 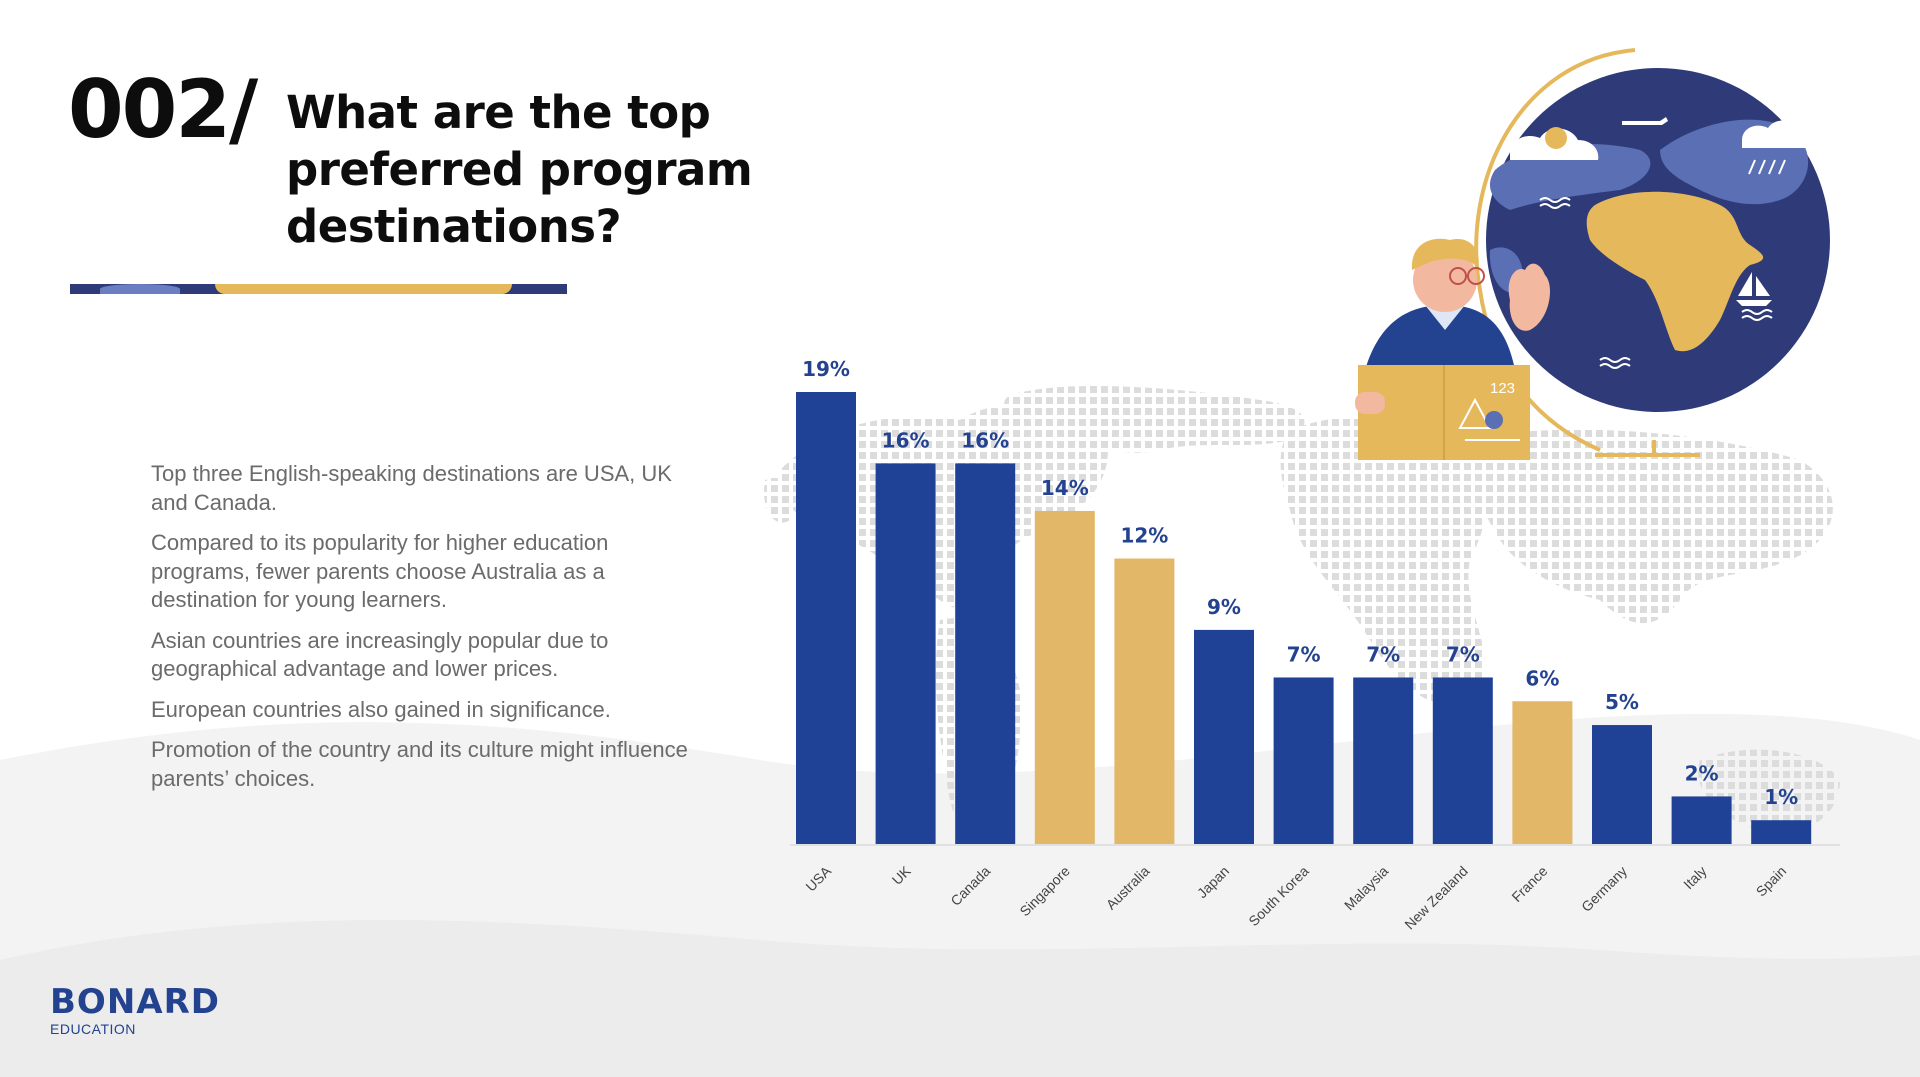 What do you see at coordinates (1303, 760) in the screenshot?
I see `bar-south-korea` at bounding box center [1303, 760].